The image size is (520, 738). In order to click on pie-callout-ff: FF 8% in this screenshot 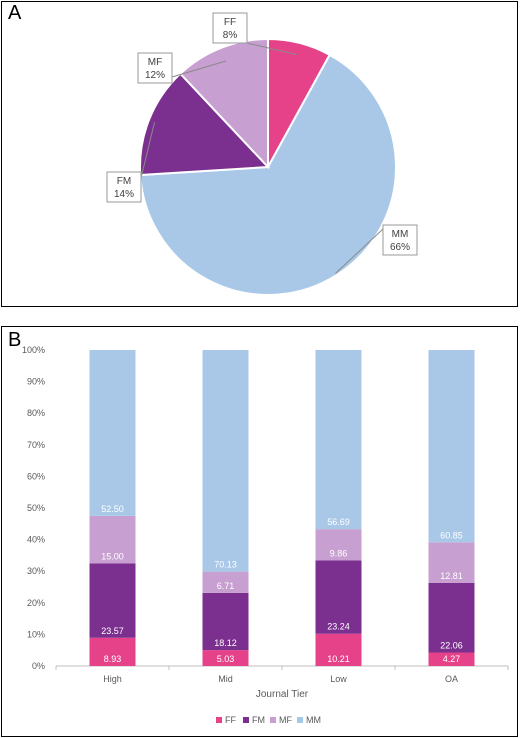, I will do `click(254, 34)`.